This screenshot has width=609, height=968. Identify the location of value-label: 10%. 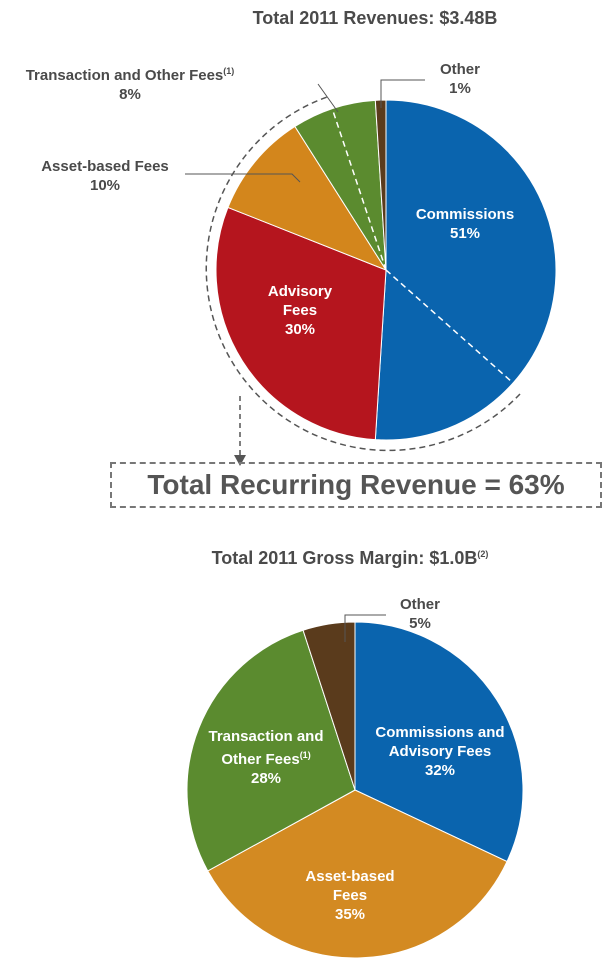
(105, 185).